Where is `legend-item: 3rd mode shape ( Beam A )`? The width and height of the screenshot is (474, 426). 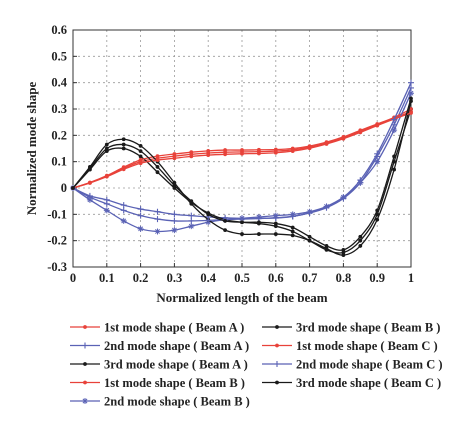 legend-item: 3rd mode shape ( Beam A ) is located at coordinates (159, 365).